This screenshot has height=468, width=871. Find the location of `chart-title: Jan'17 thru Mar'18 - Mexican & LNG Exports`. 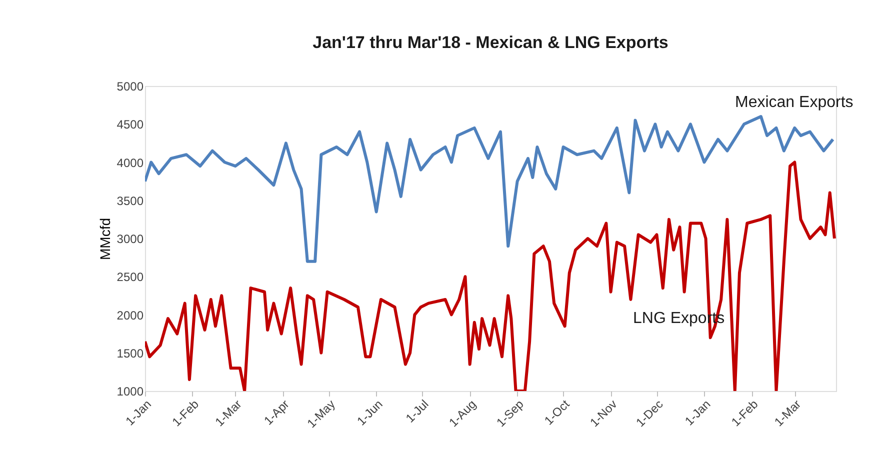

chart-title: Jan'17 thru Mar'18 - Mexican & LNG Exports is located at coordinates (490, 42).